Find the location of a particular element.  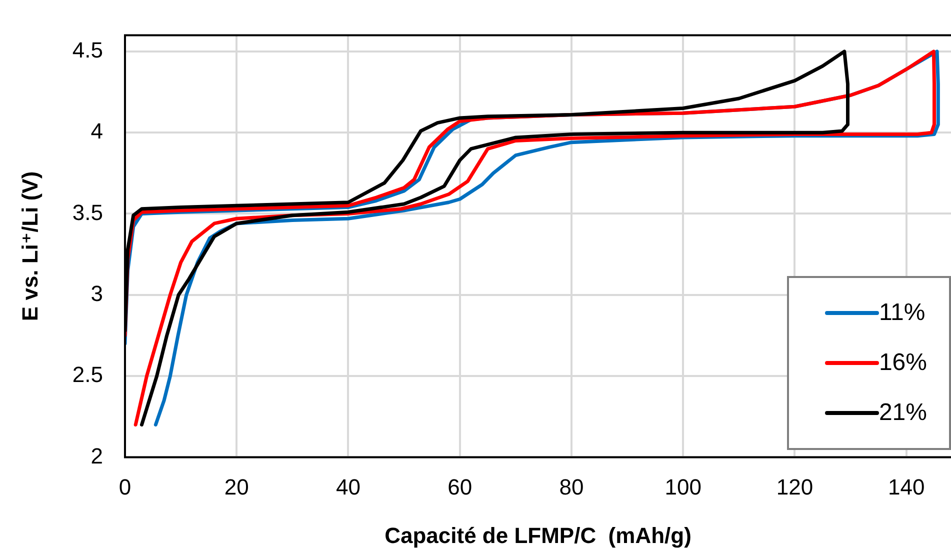

y-tick-label: 2.5 is located at coordinates (87, 375).